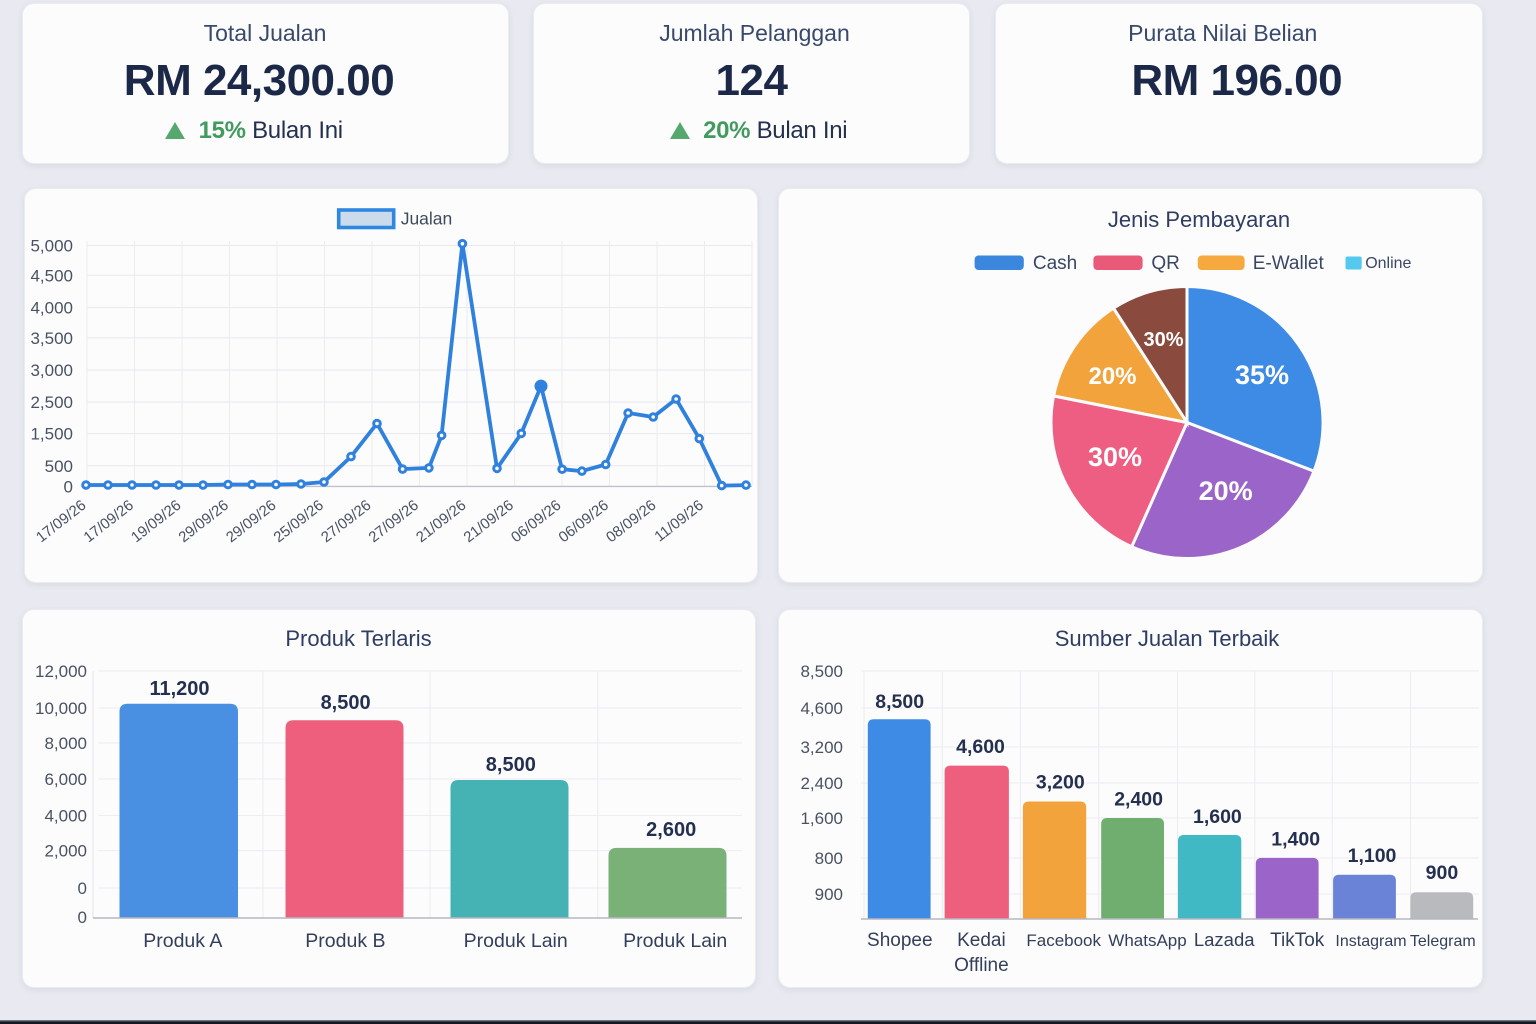  What do you see at coordinates (981, 965) in the screenshot?
I see `svg-text: Offline` at bounding box center [981, 965].